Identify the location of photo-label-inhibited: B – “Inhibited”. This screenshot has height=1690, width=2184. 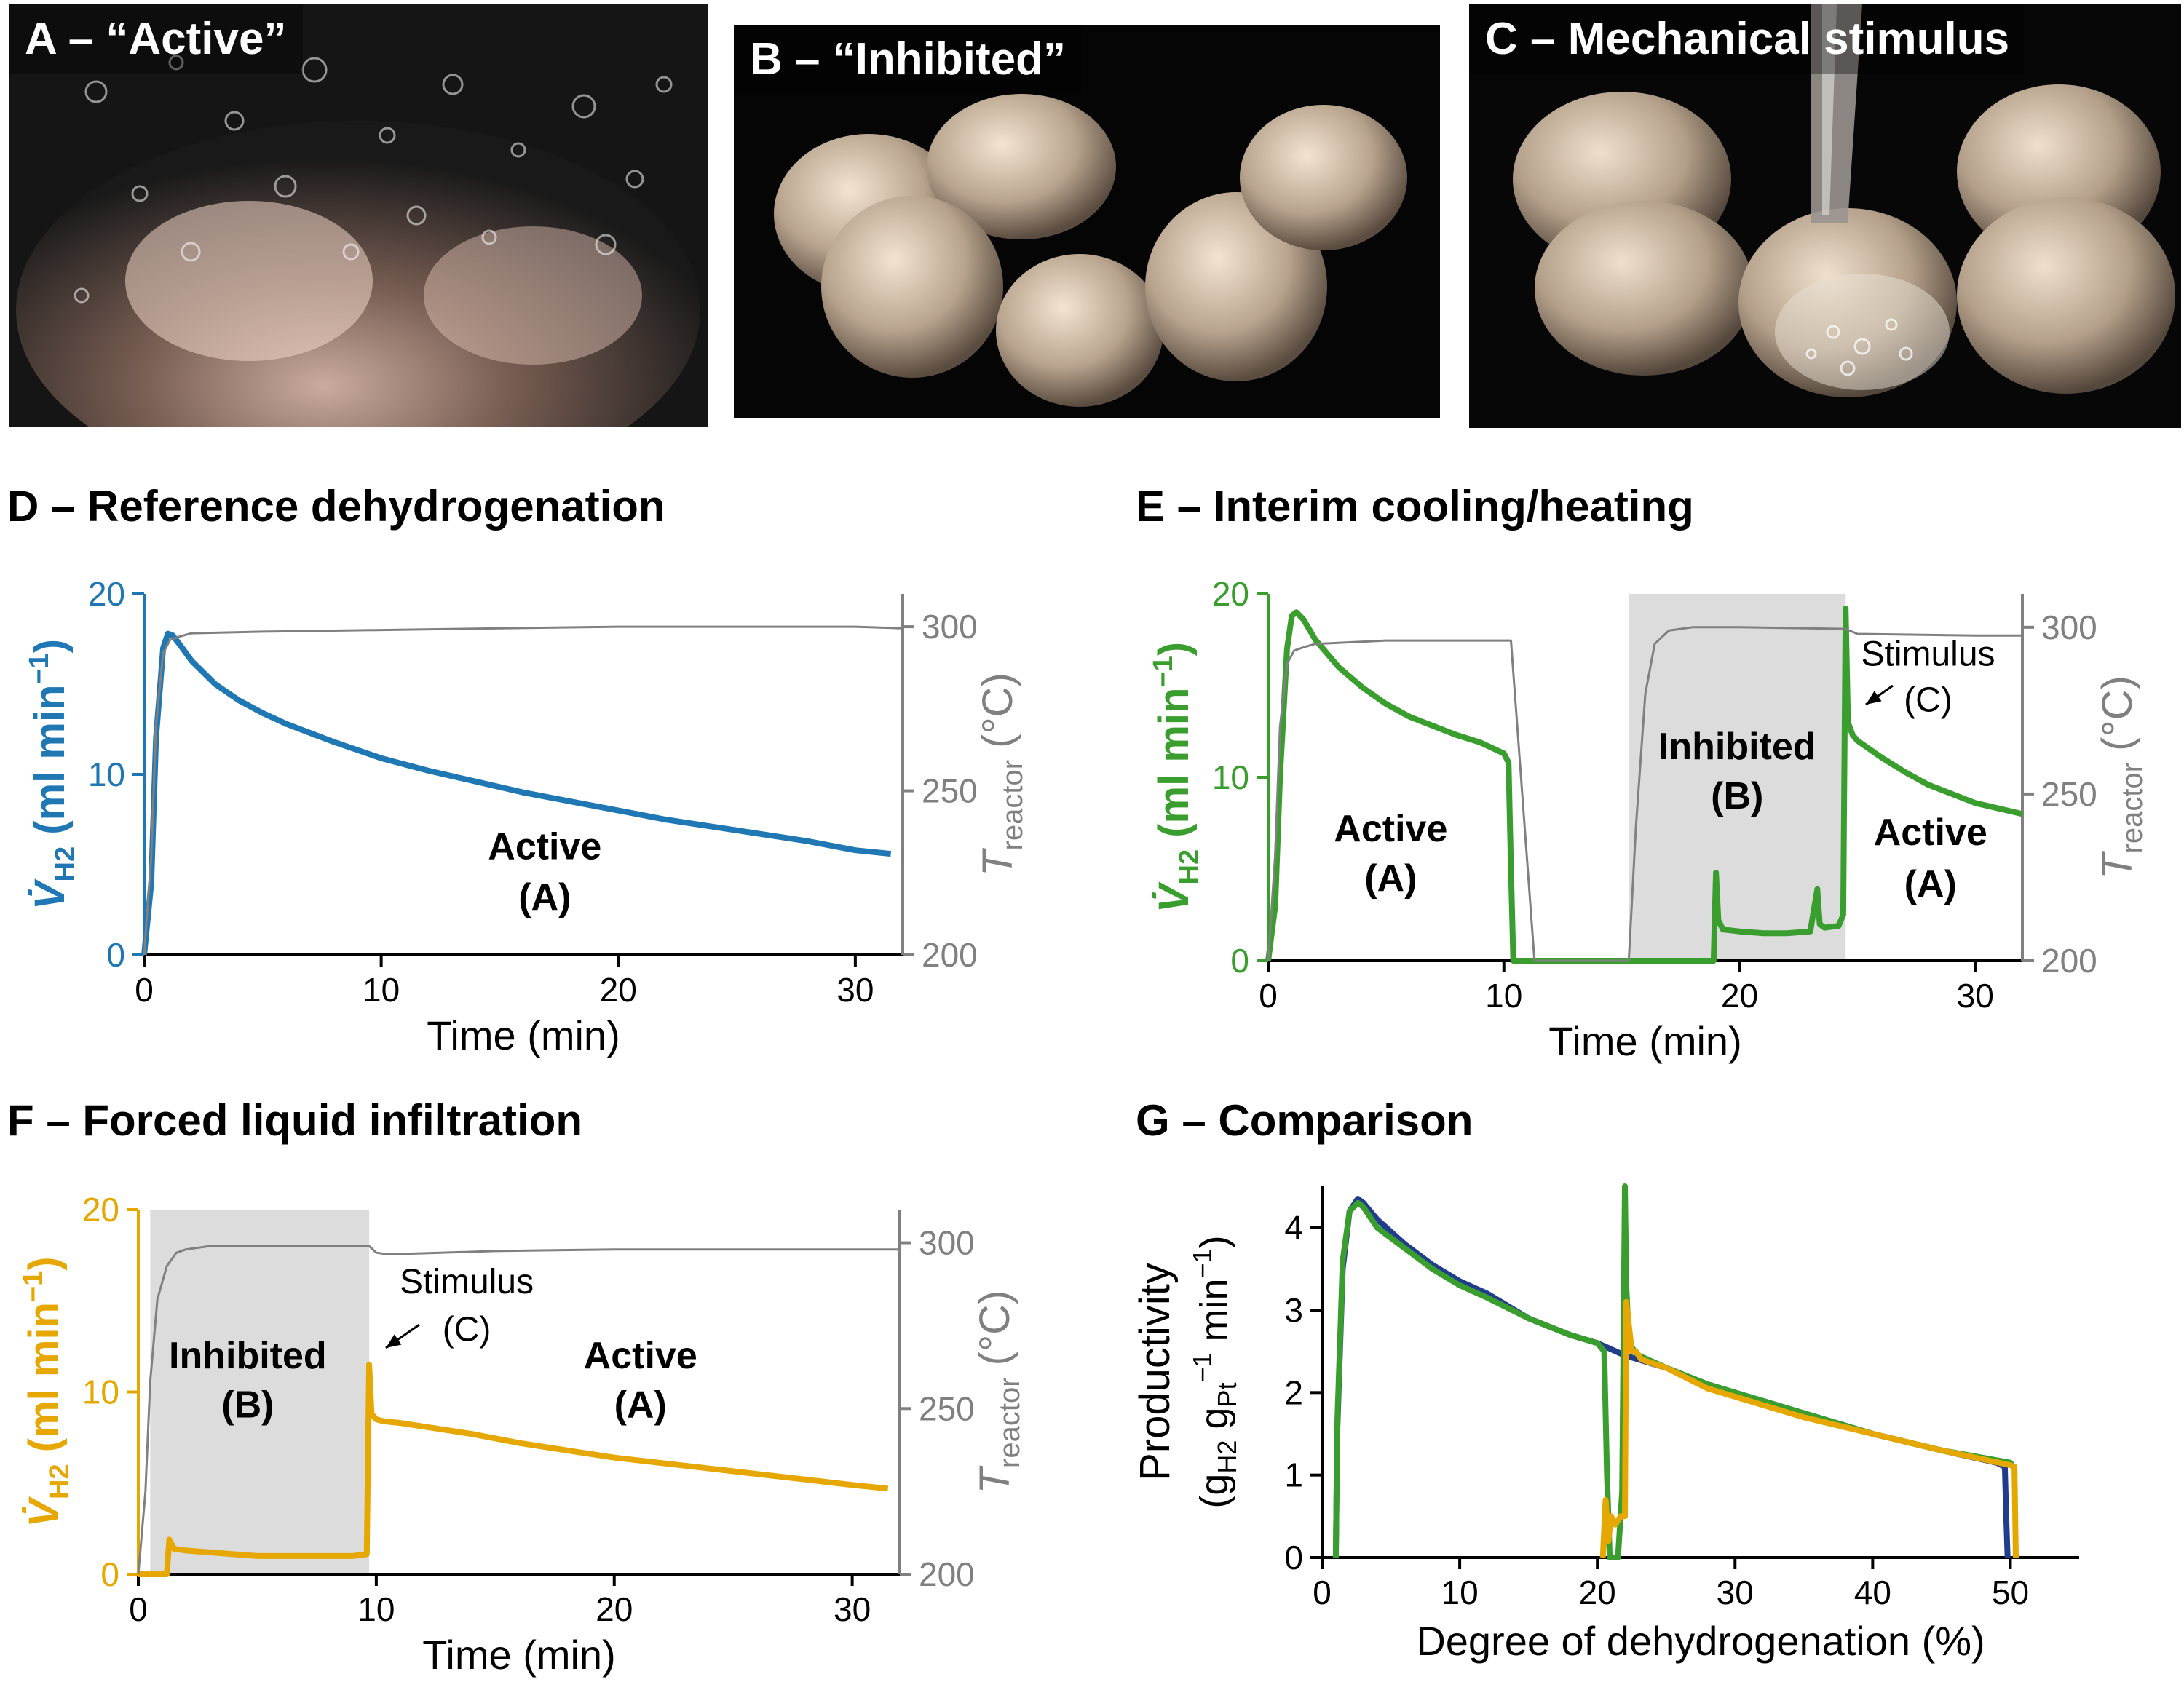
(908, 60).